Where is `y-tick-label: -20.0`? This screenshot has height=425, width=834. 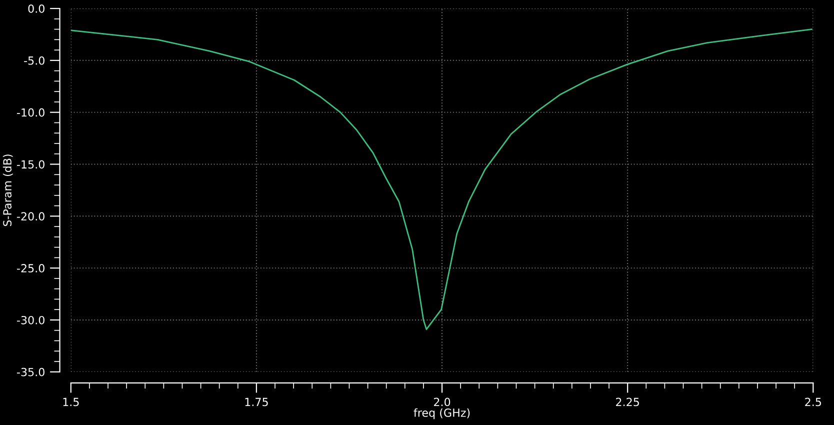
y-tick-label: -20.0 is located at coordinates (30, 216).